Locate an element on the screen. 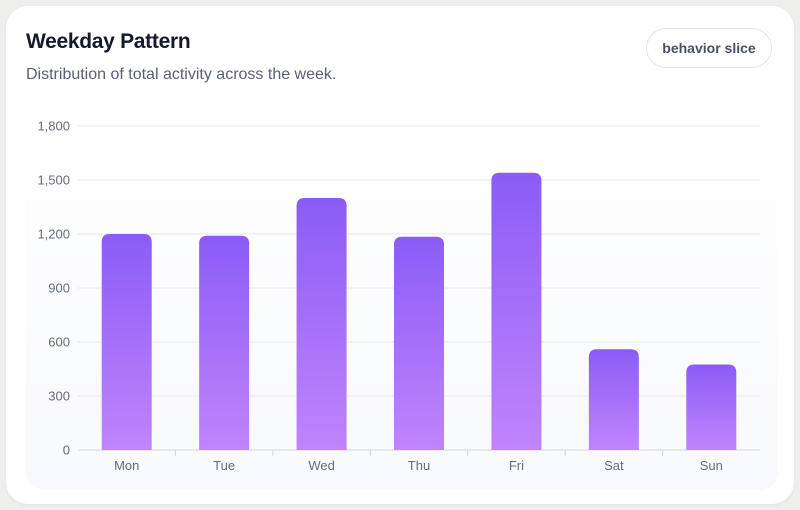 The height and width of the screenshot is (510, 800). x-tick-label: Fri is located at coordinates (516, 465).